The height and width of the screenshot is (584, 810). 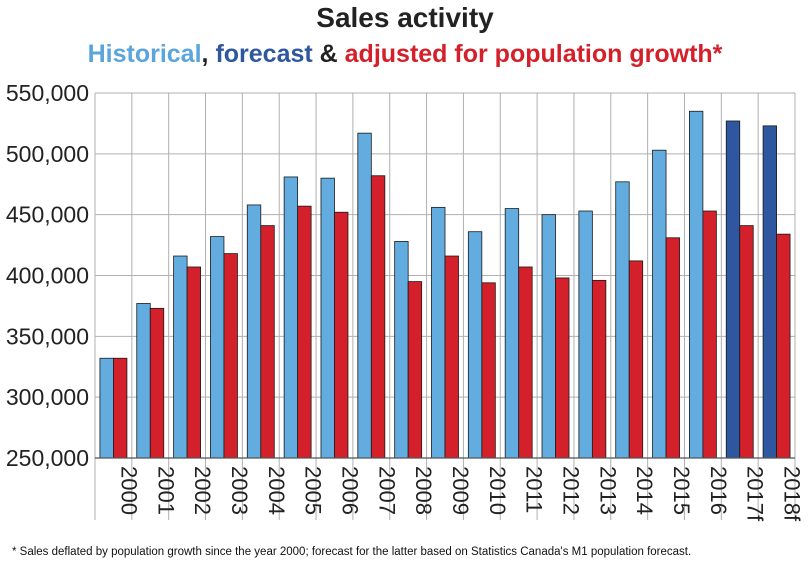 What do you see at coordinates (792, 494) in the screenshot?
I see `x-tick-label: 2018f` at bounding box center [792, 494].